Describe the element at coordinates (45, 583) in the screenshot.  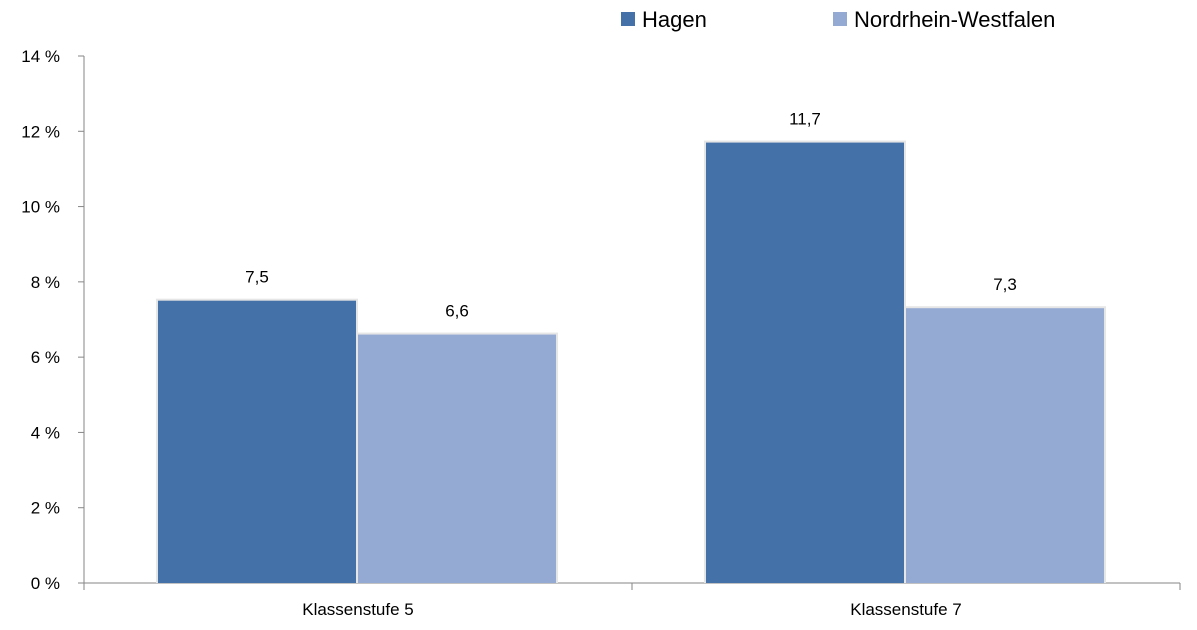
I see `y-tick-label: 0 %` at that location.